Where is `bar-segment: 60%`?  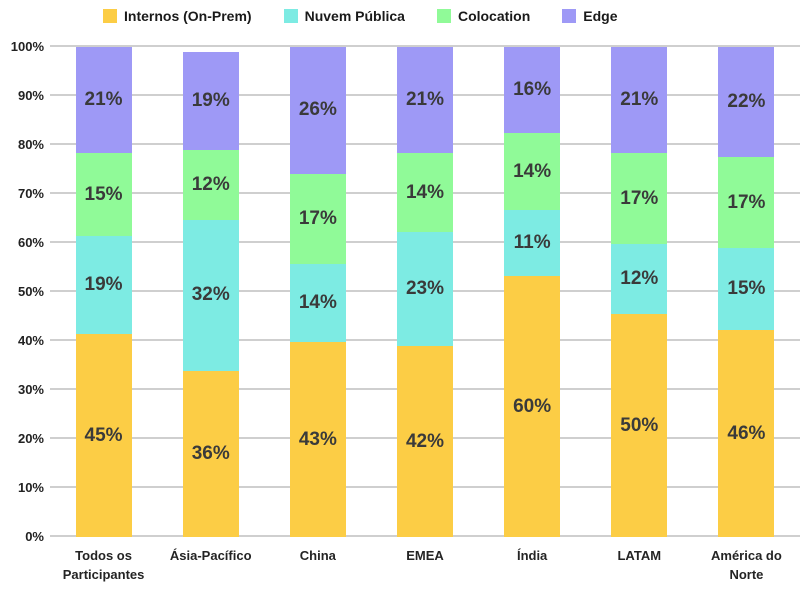
bar-segment: 60% is located at coordinates (532, 406).